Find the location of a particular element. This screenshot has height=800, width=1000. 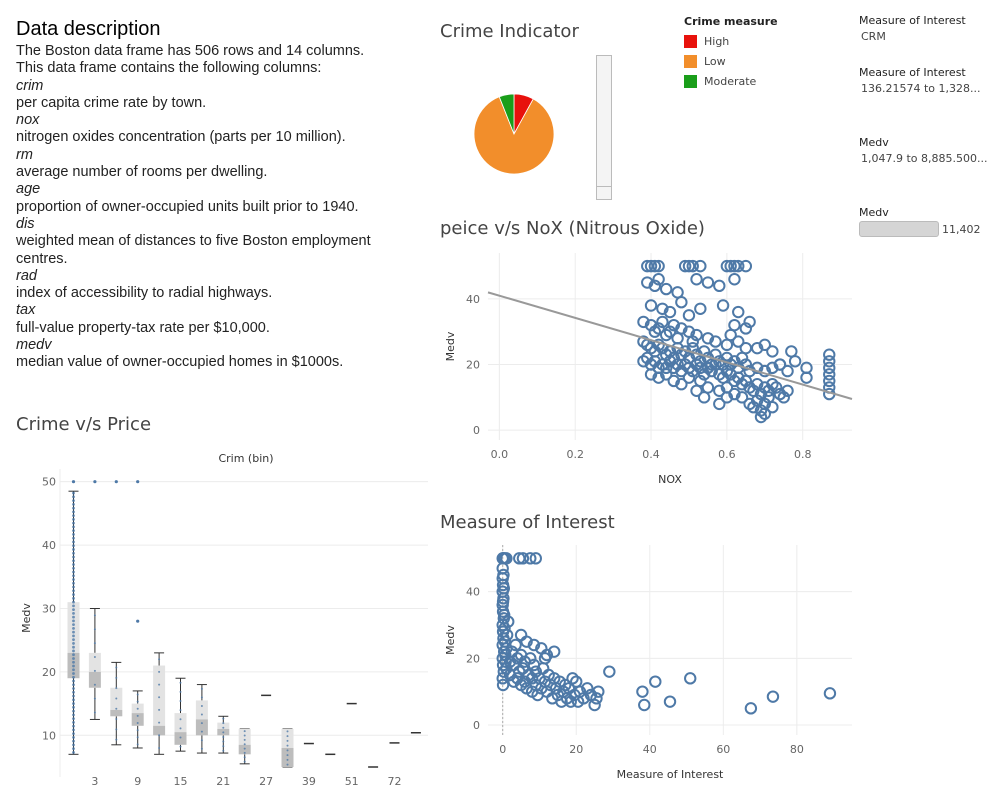

crime-indicator-pie is located at coordinates (515, 135).